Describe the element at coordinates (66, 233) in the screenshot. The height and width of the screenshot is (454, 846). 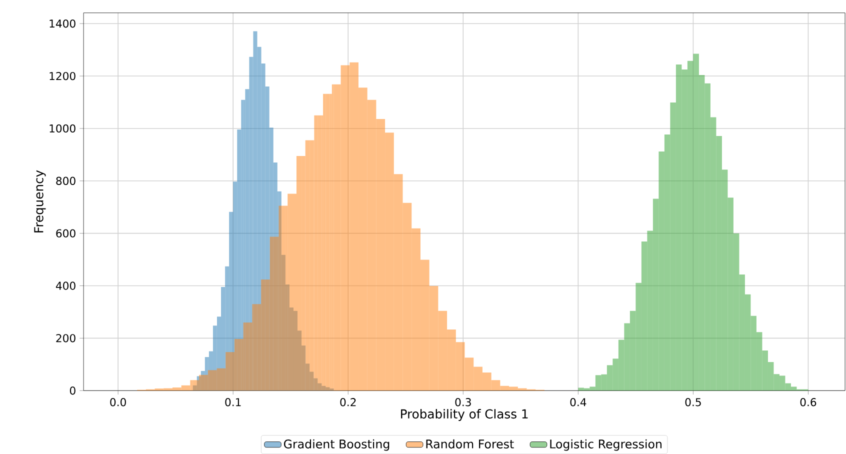
I see `y-tick-label: 600` at that location.